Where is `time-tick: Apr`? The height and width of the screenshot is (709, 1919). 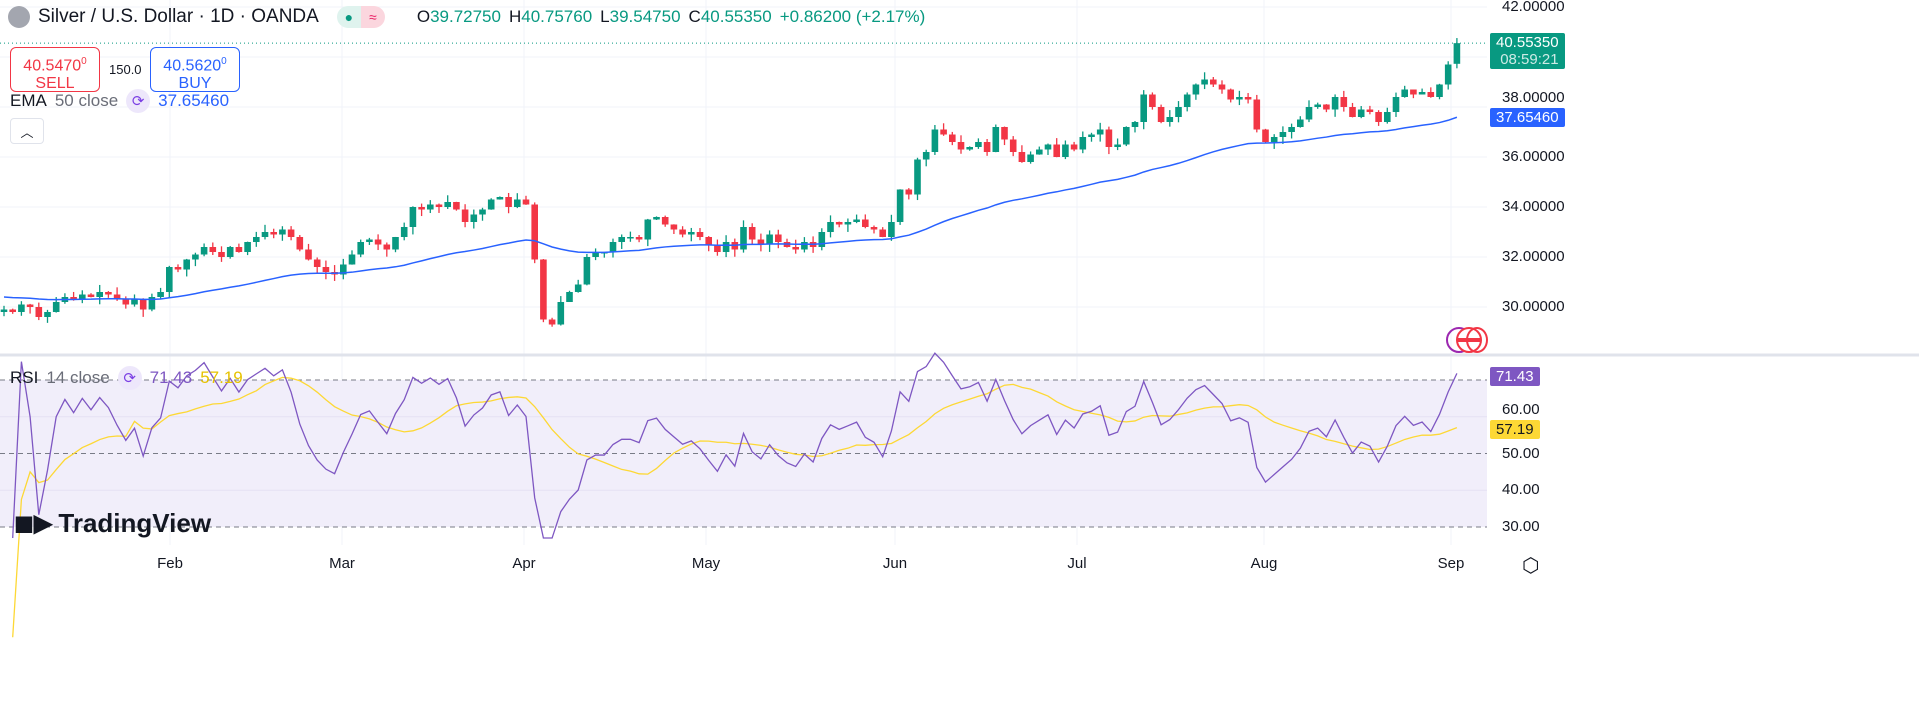 time-tick: Apr is located at coordinates (524, 563).